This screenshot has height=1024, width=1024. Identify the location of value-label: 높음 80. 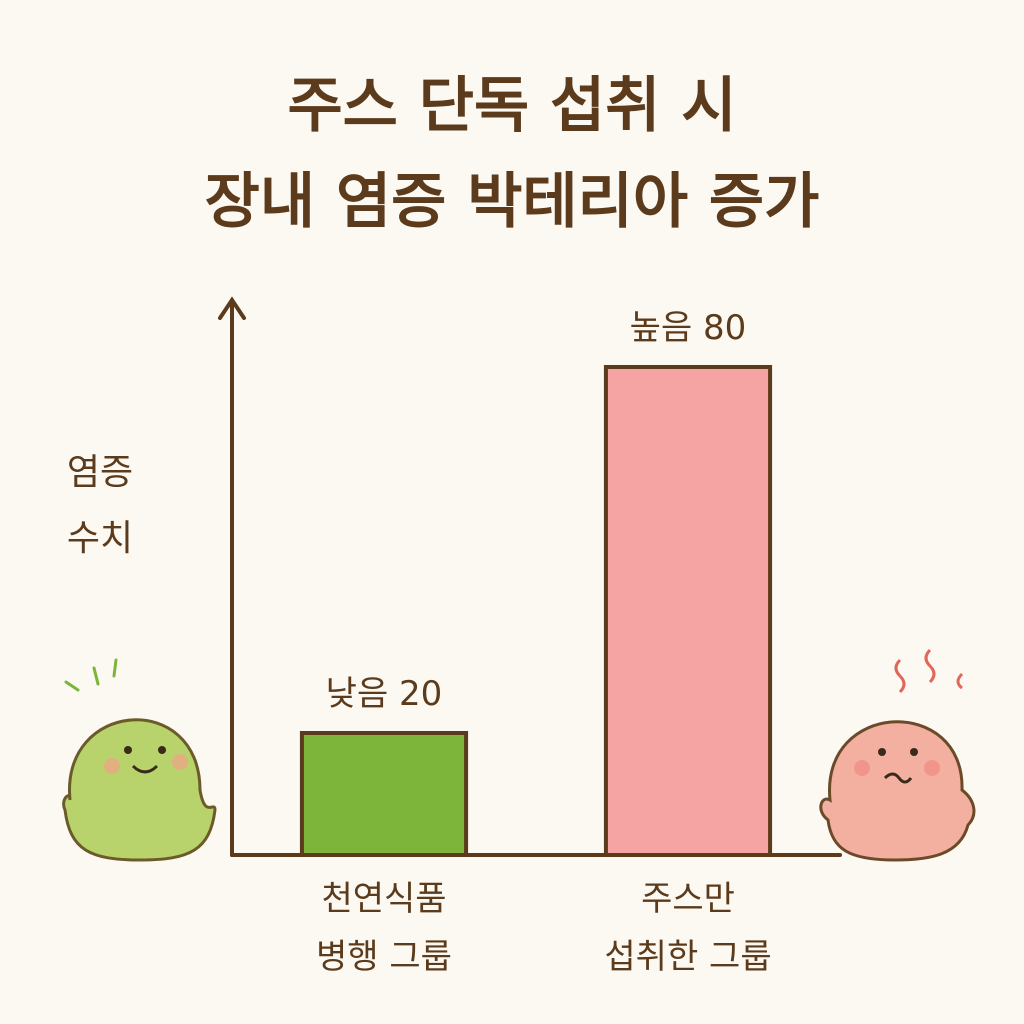
(688, 328).